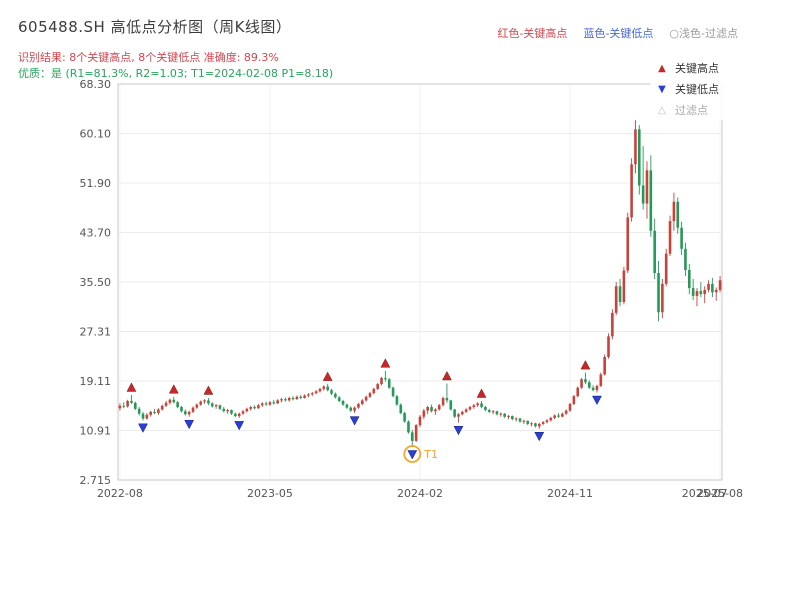  I want to click on key-low-markers, so click(370, 427).